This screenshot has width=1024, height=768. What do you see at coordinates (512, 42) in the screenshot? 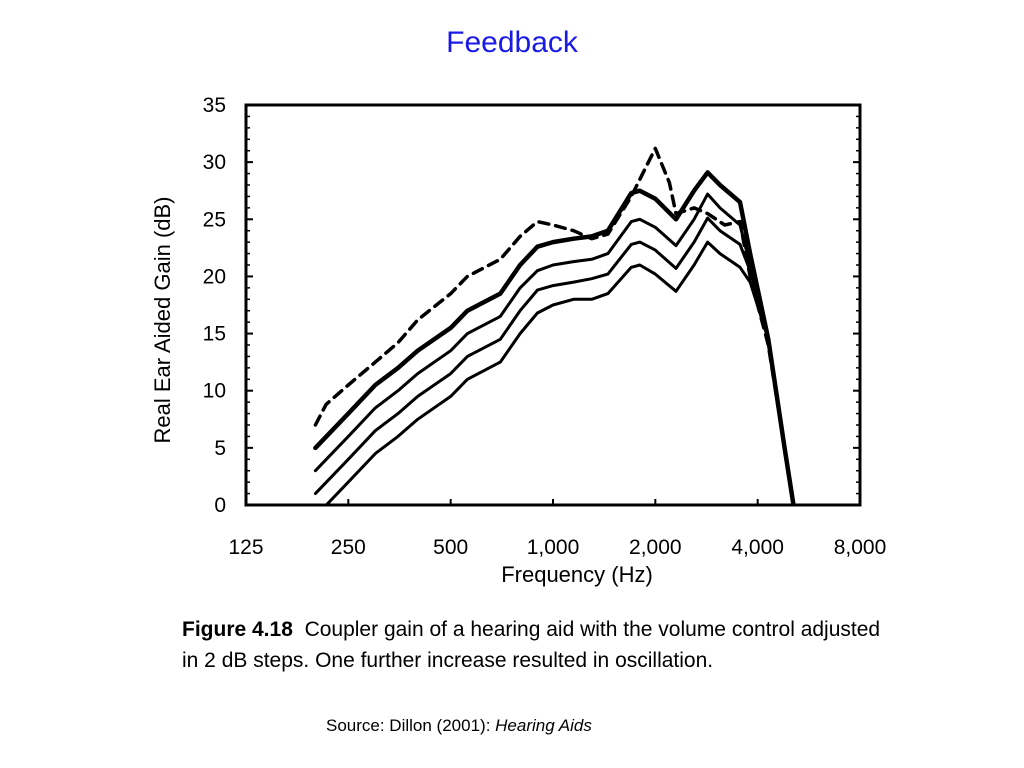
I see `page-title: Feedback` at bounding box center [512, 42].